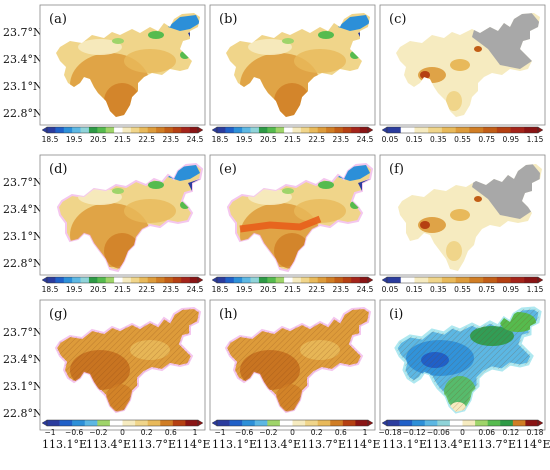 The height and width of the screenshot is (470, 550). Describe the element at coordinates (23, 413) in the screenshot. I see `lat-label-row3-3: 22.8°N` at that location.